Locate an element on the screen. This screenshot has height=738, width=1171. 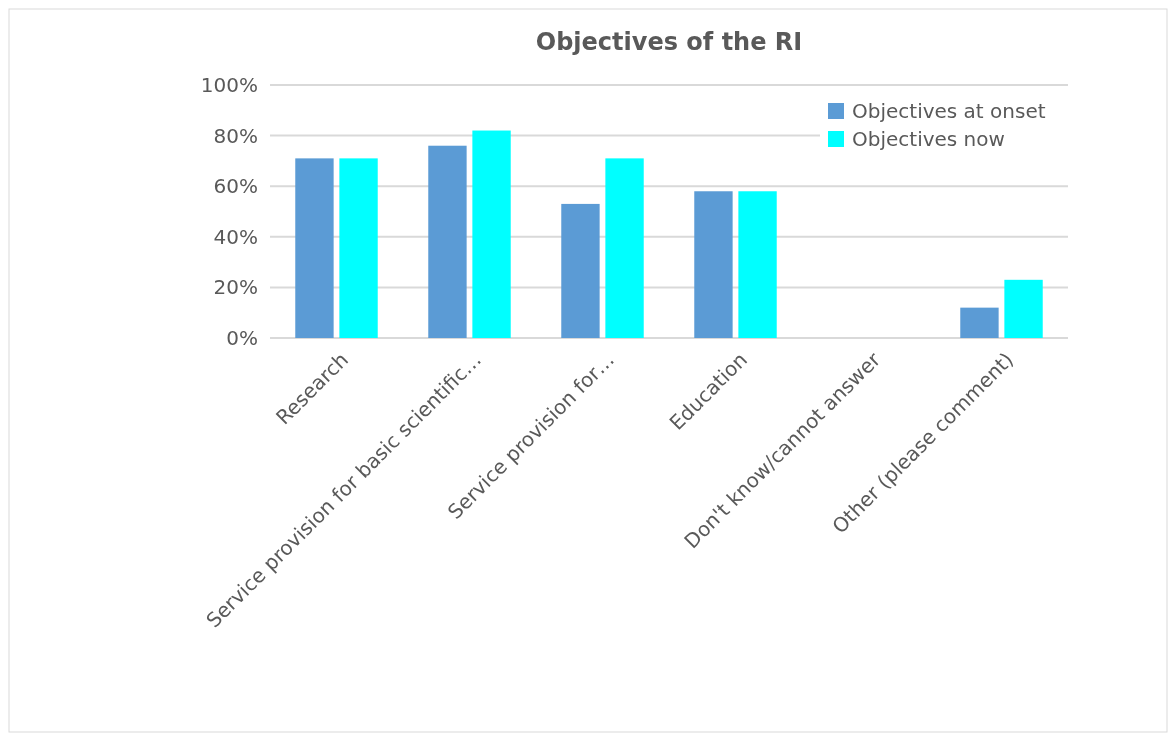
legend-label: Objectives at onset is located at coordinates (949, 111).